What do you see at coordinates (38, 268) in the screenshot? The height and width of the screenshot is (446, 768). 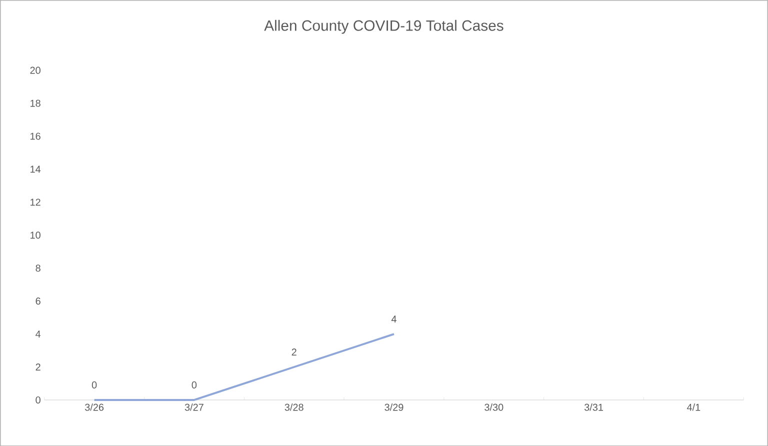 I see `y-tick-label: 8` at bounding box center [38, 268].